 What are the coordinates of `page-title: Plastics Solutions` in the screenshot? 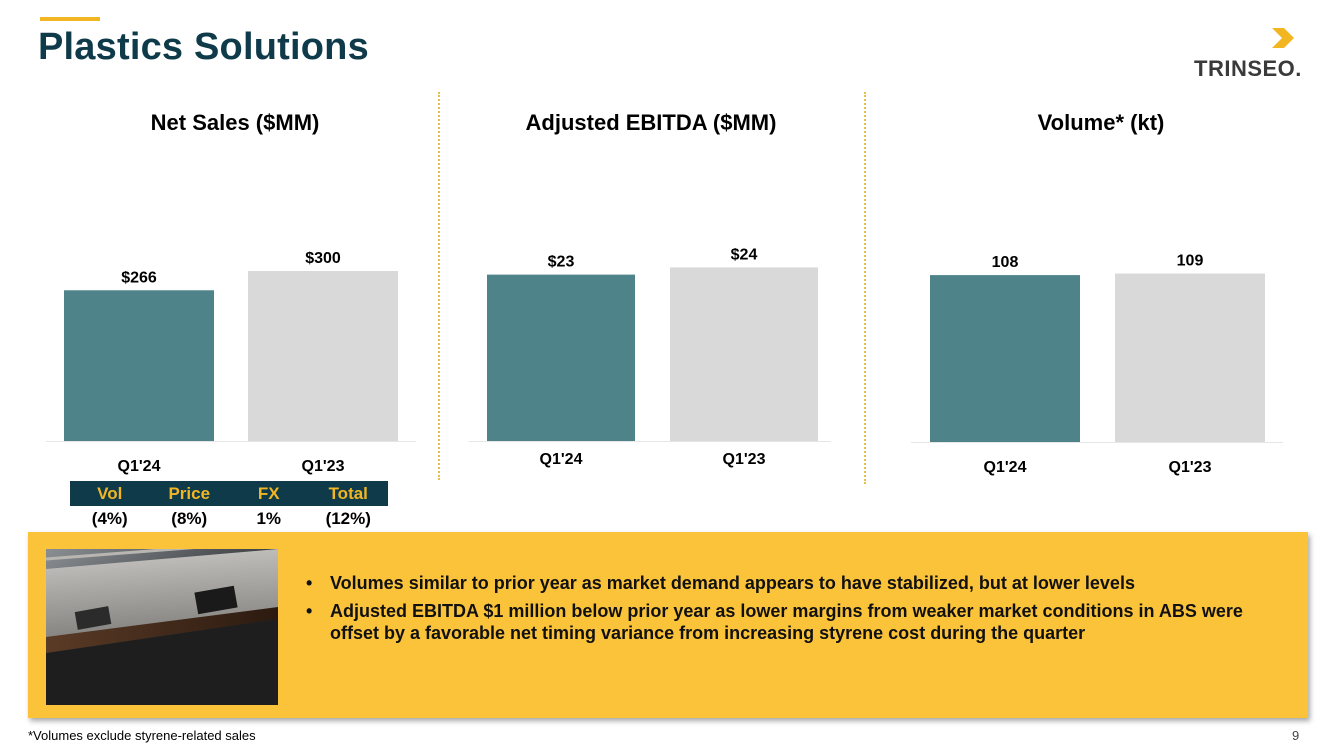 It's located at (203, 47).